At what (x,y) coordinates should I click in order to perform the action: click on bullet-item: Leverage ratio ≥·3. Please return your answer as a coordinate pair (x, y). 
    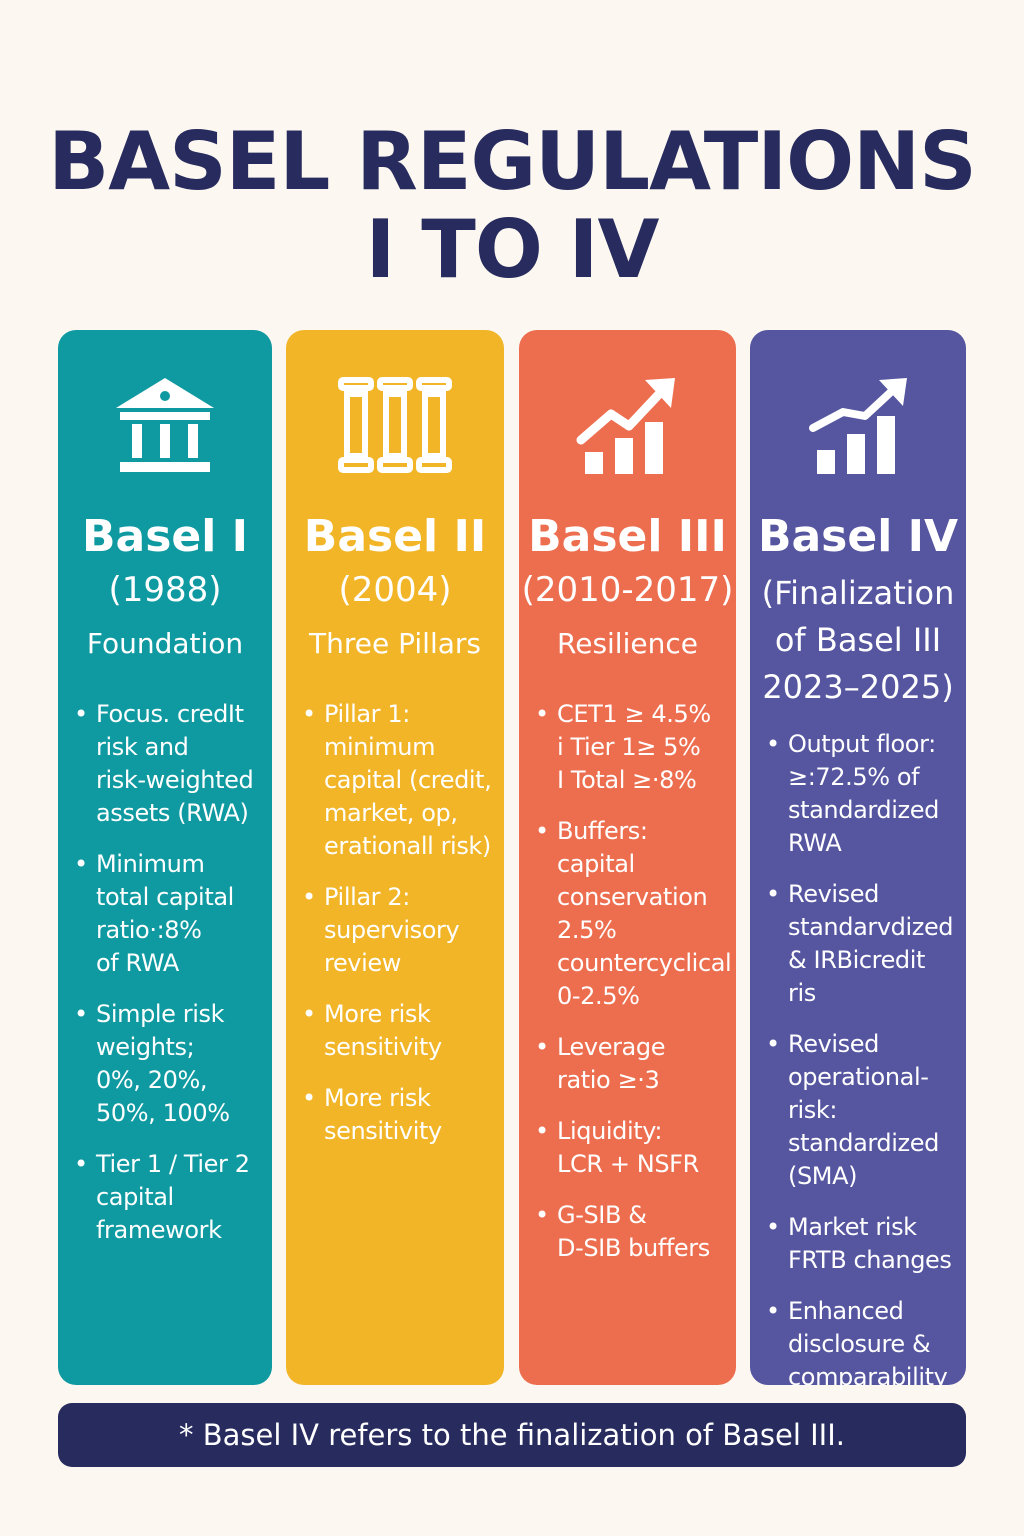
    Looking at the image, I should click on (631, 1064).